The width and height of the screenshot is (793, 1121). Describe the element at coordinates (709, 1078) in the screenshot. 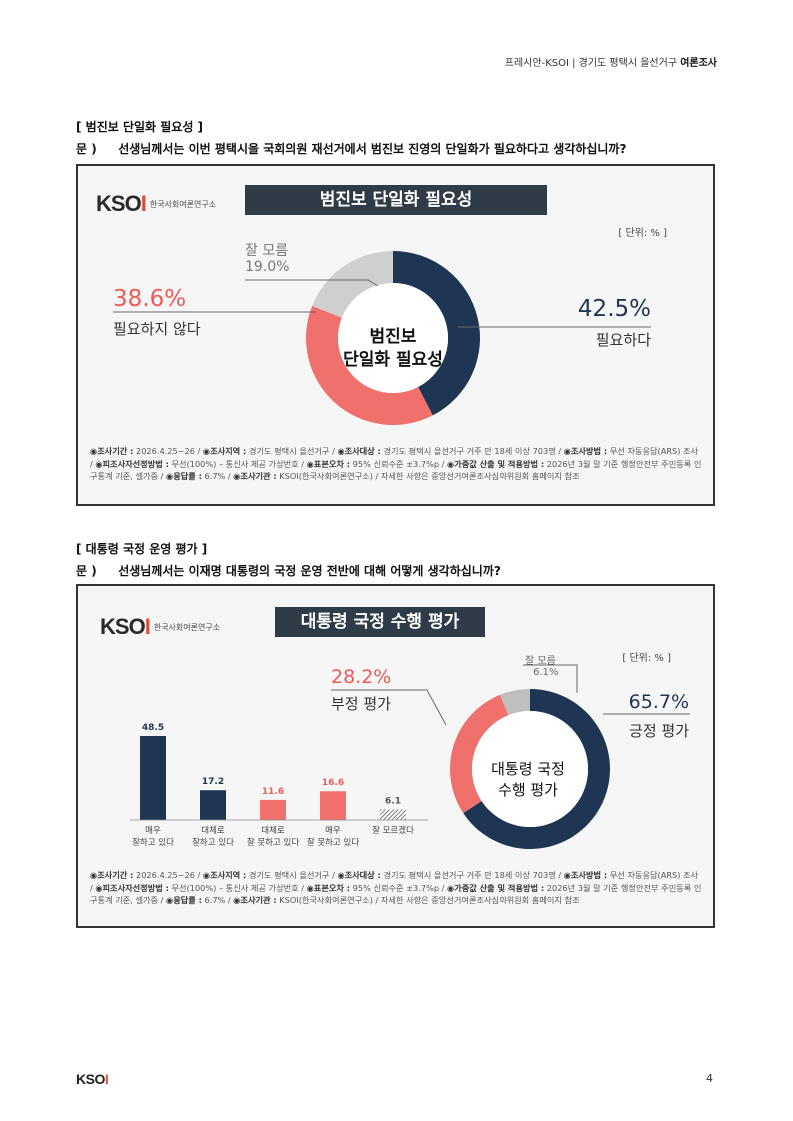

I see `page-number: 4` at that location.